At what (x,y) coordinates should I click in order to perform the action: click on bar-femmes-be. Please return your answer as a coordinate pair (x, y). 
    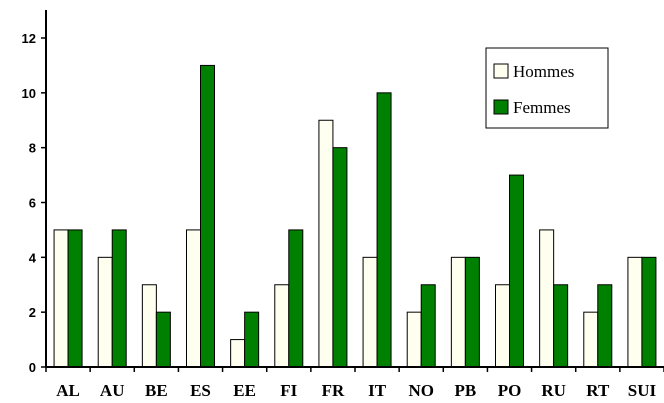
    Looking at the image, I should click on (163, 339).